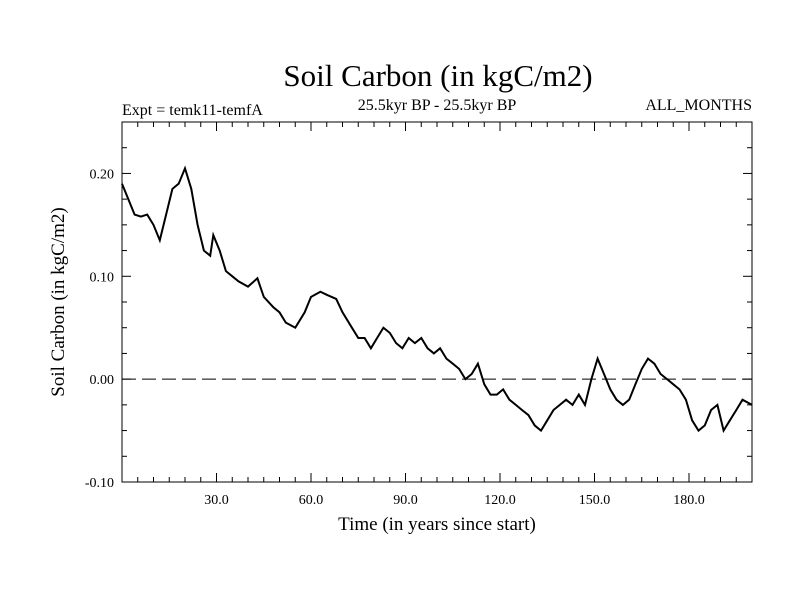 This screenshot has height=600, width=800. I want to click on y-tick-label: -0.10, so click(99, 483).